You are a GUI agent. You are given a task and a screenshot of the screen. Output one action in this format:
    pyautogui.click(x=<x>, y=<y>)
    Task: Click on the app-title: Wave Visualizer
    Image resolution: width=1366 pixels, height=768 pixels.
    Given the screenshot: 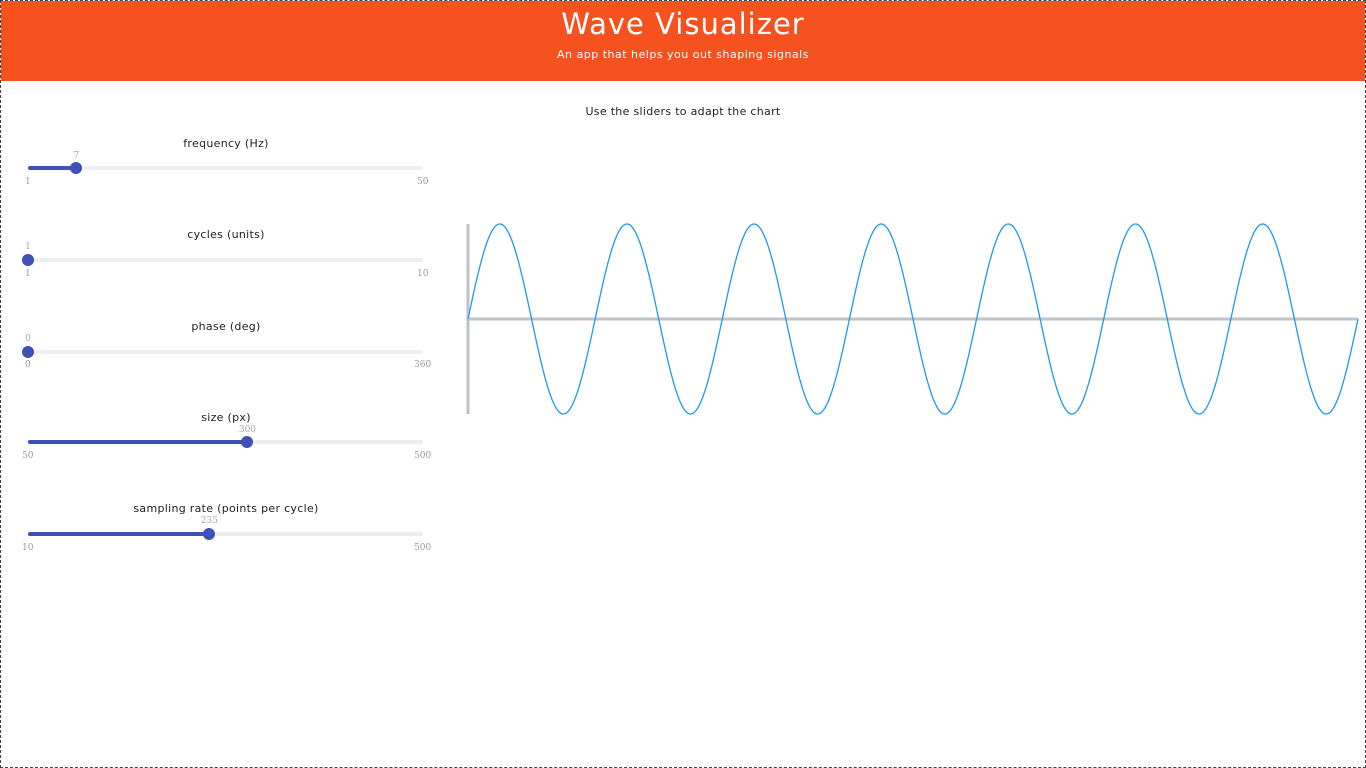 What is the action you would take?
    pyautogui.click(x=683, y=24)
    